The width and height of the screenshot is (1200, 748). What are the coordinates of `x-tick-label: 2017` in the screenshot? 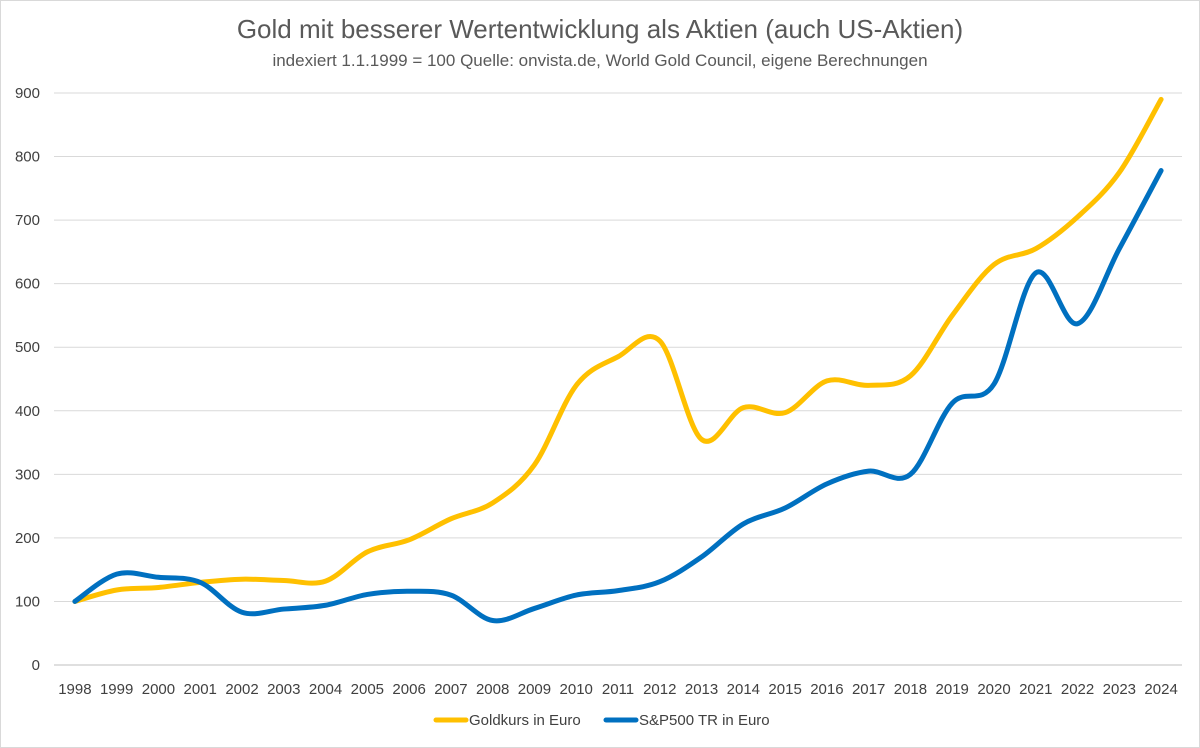 It's located at (868, 689).